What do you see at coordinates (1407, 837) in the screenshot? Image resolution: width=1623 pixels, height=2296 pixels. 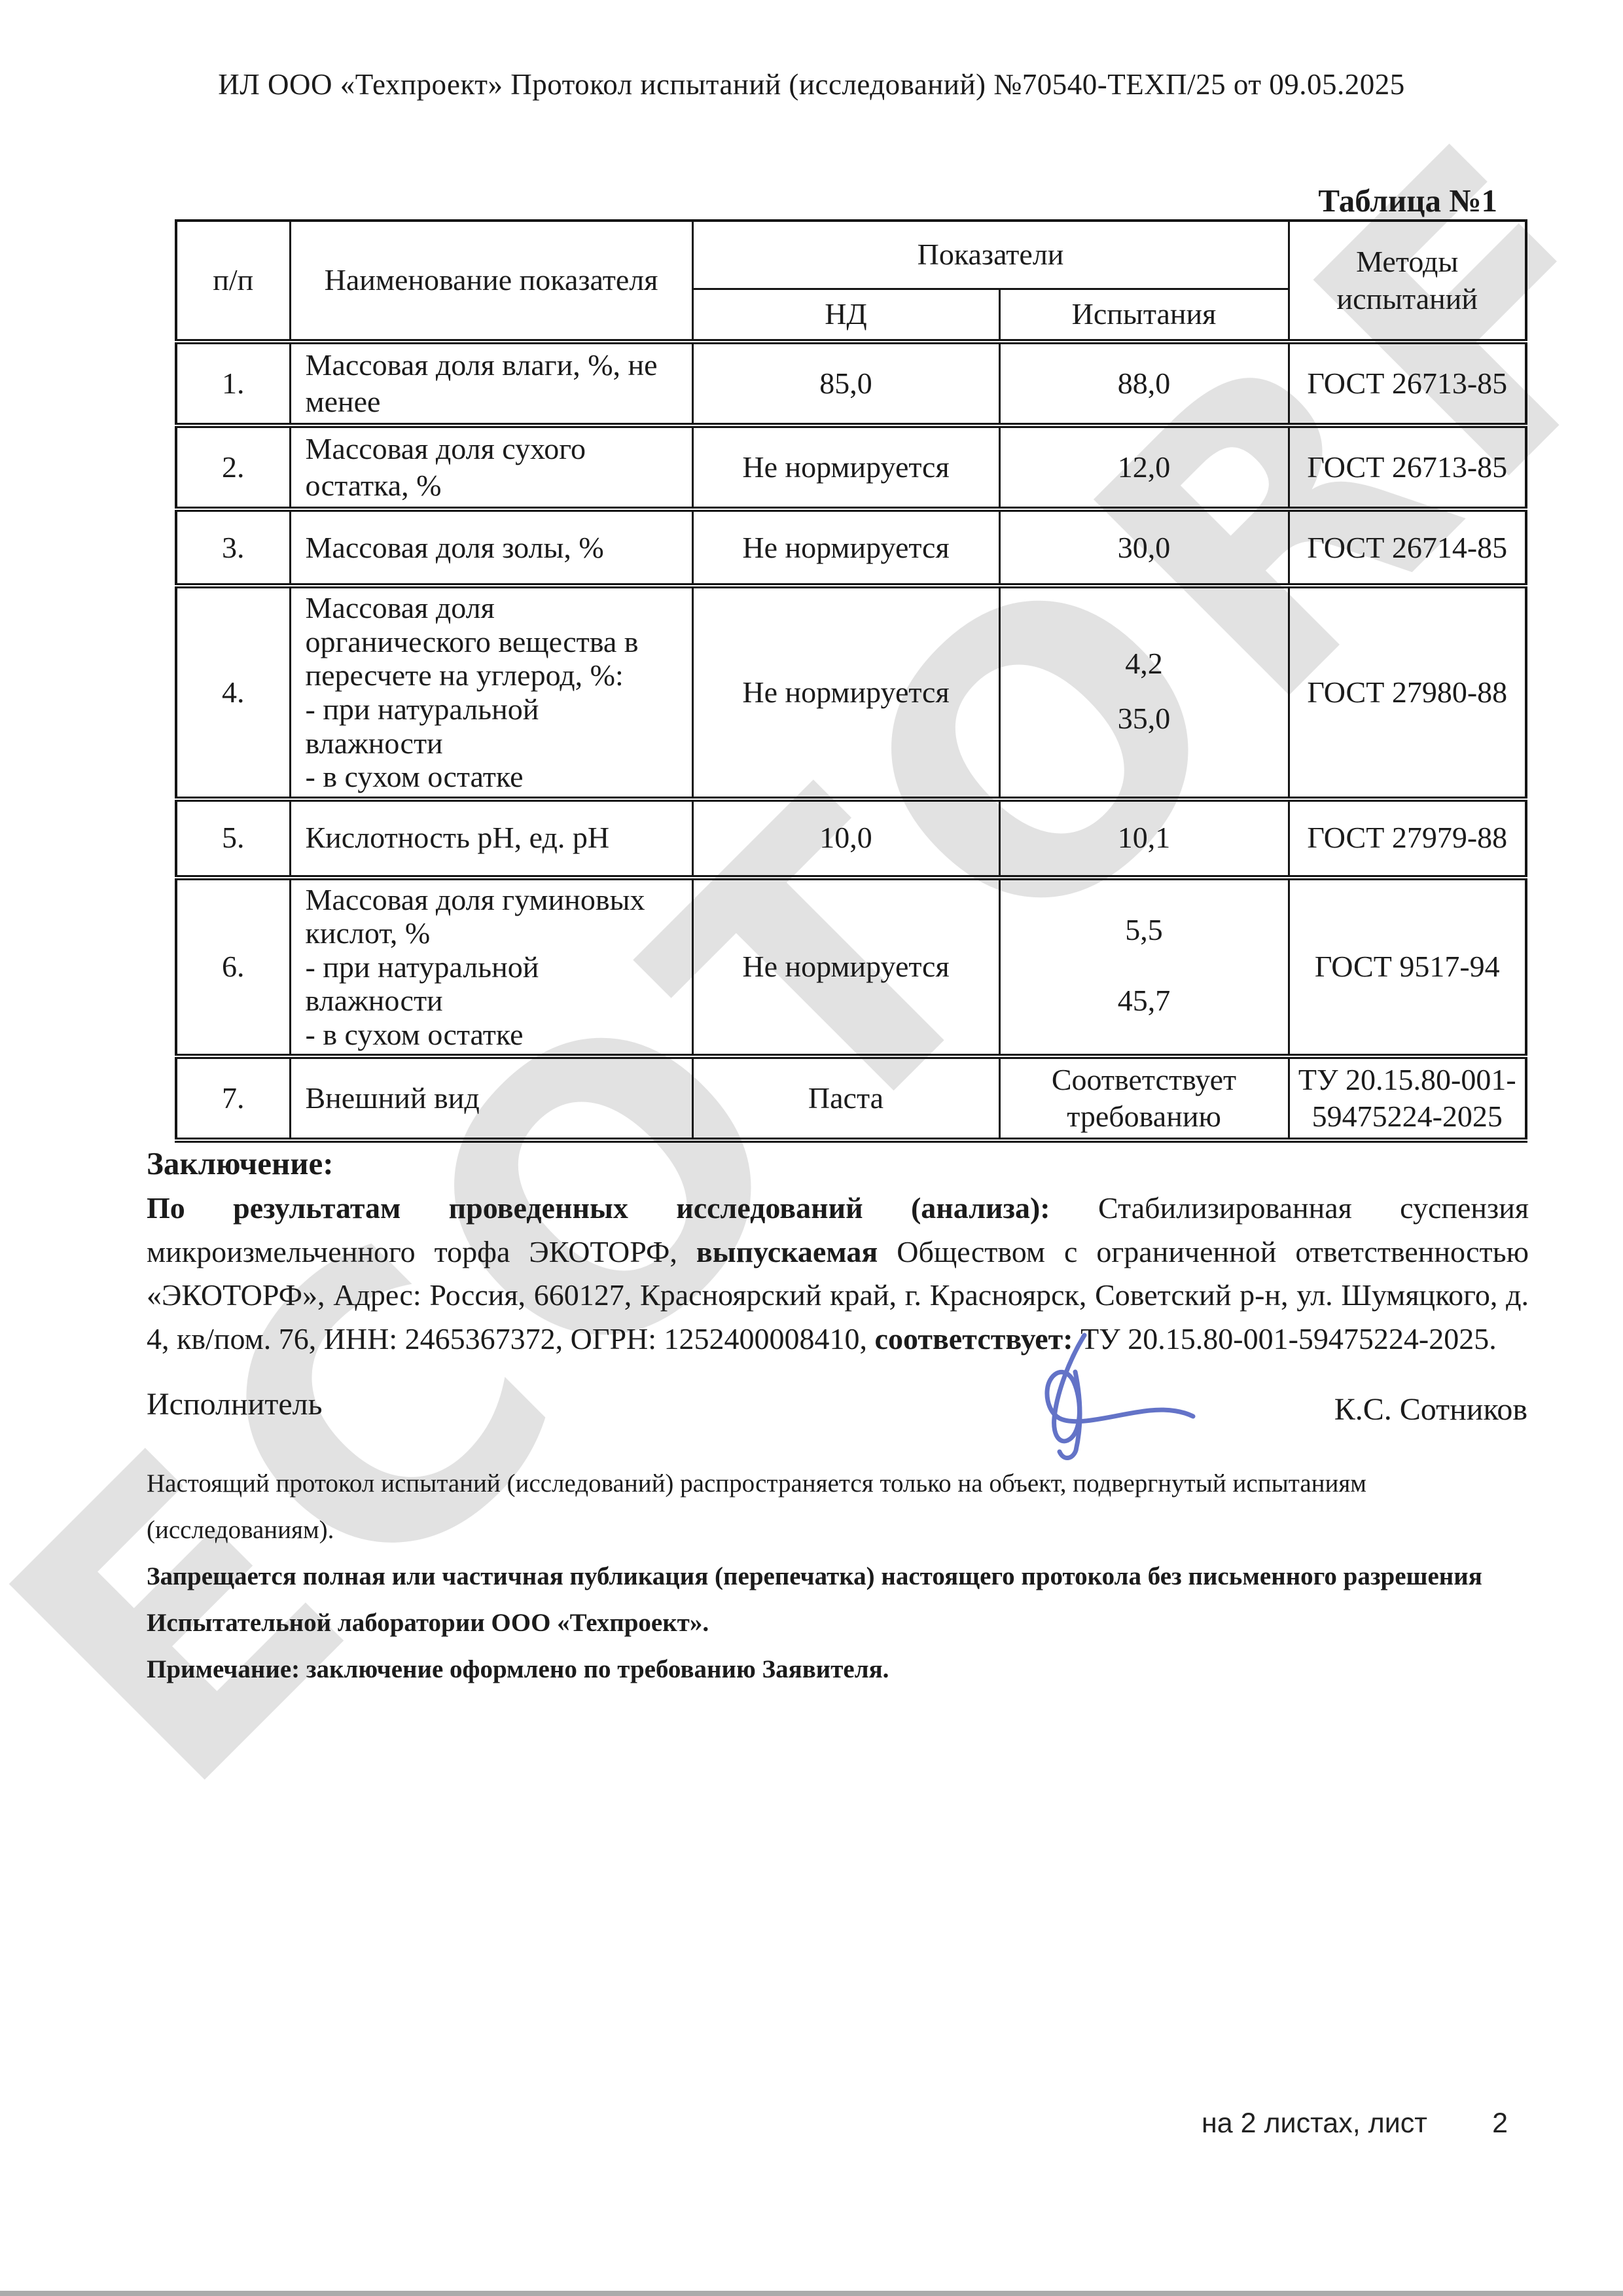 I see `cell-method: ГОСТ 27979-88` at bounding box center [1407, 837].